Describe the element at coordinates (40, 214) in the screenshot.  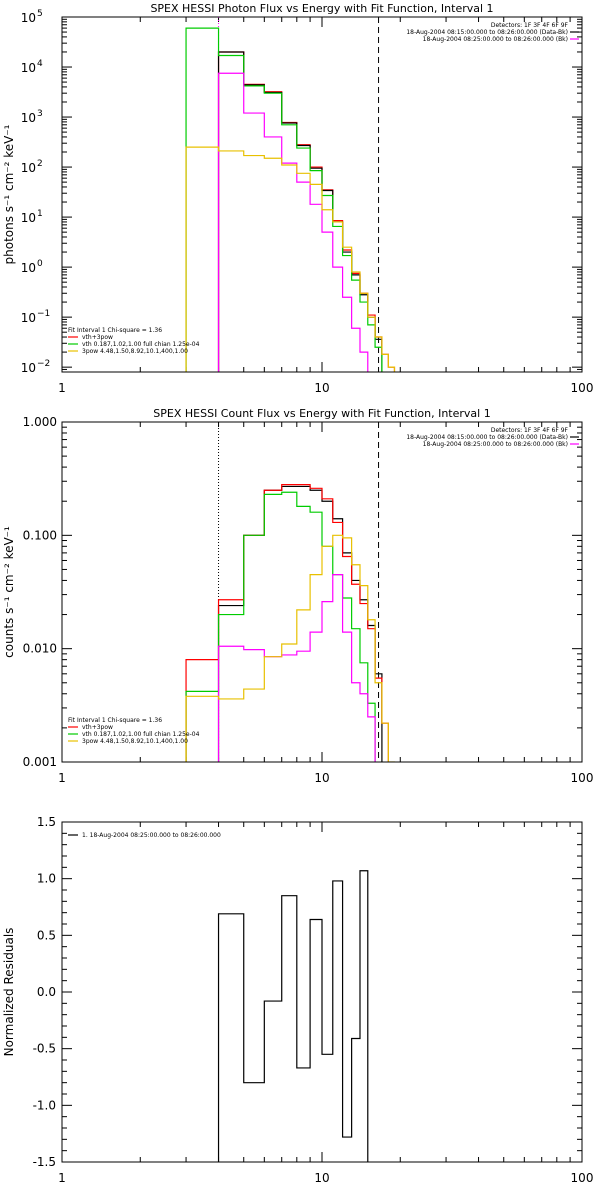
I see `y-tick-exponent: 1` at that location.